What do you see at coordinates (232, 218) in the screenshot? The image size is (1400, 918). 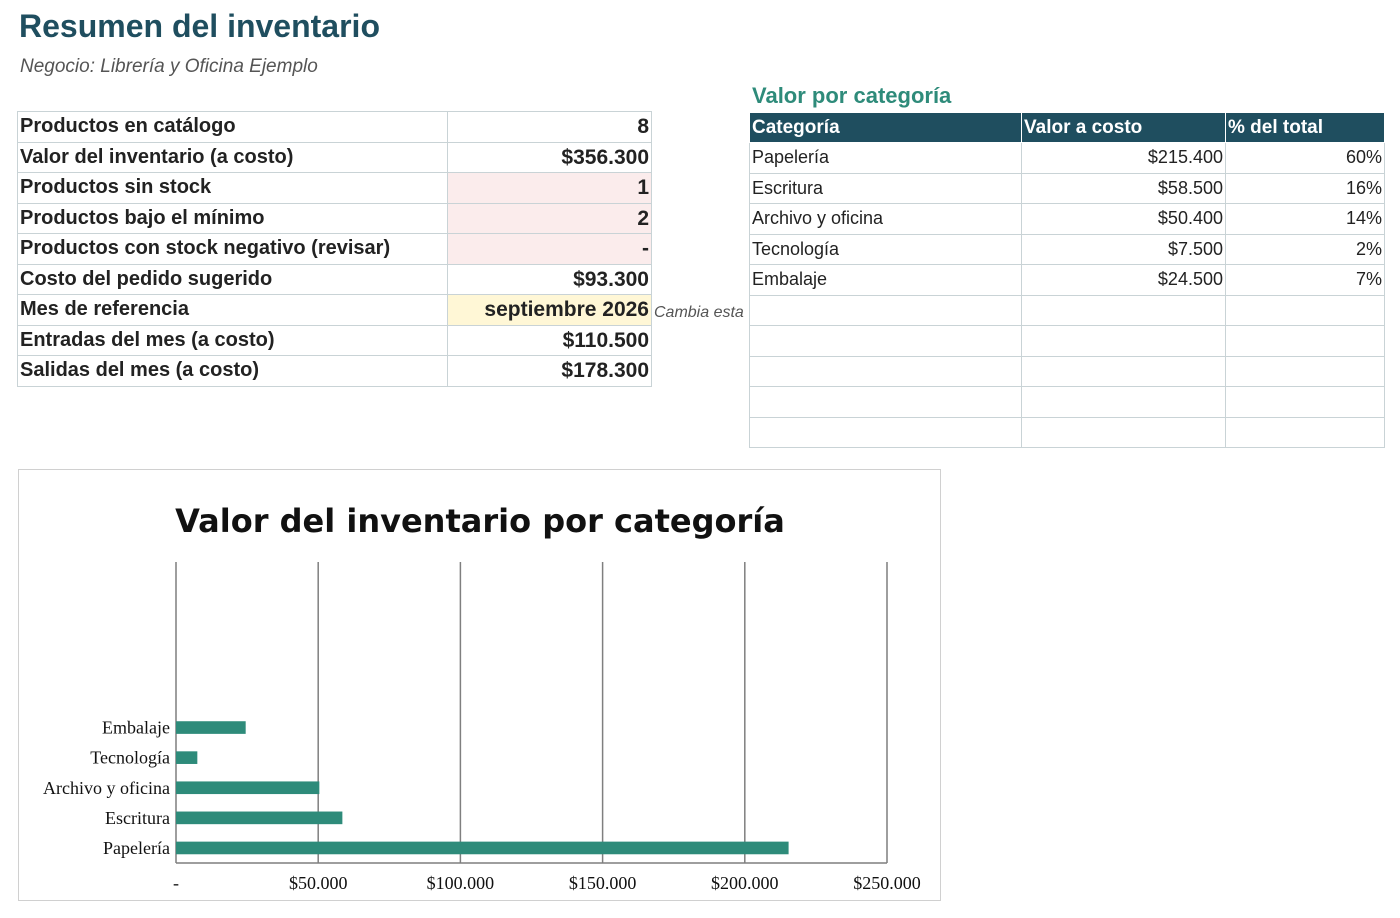 I see `summary-label: Productos bajo el mínimo` at bounding box center [232, 218].